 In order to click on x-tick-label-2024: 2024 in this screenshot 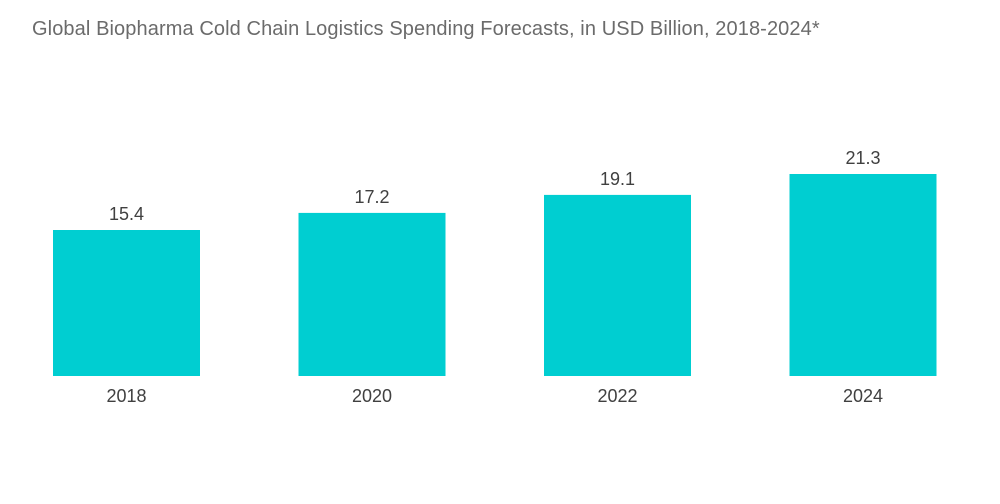, I will do `click(863, 396)`.